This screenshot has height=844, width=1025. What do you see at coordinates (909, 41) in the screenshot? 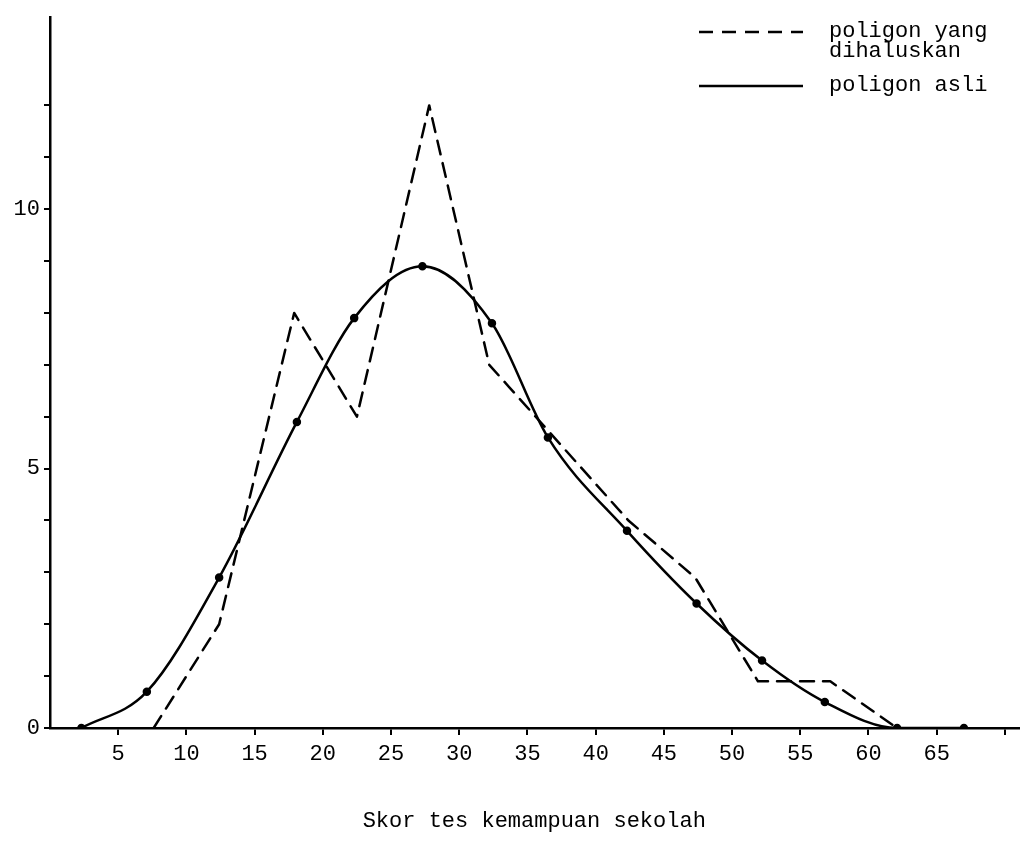
I see `legend-label: poligon yang dihaluskan` at bounding box center [909, 41].